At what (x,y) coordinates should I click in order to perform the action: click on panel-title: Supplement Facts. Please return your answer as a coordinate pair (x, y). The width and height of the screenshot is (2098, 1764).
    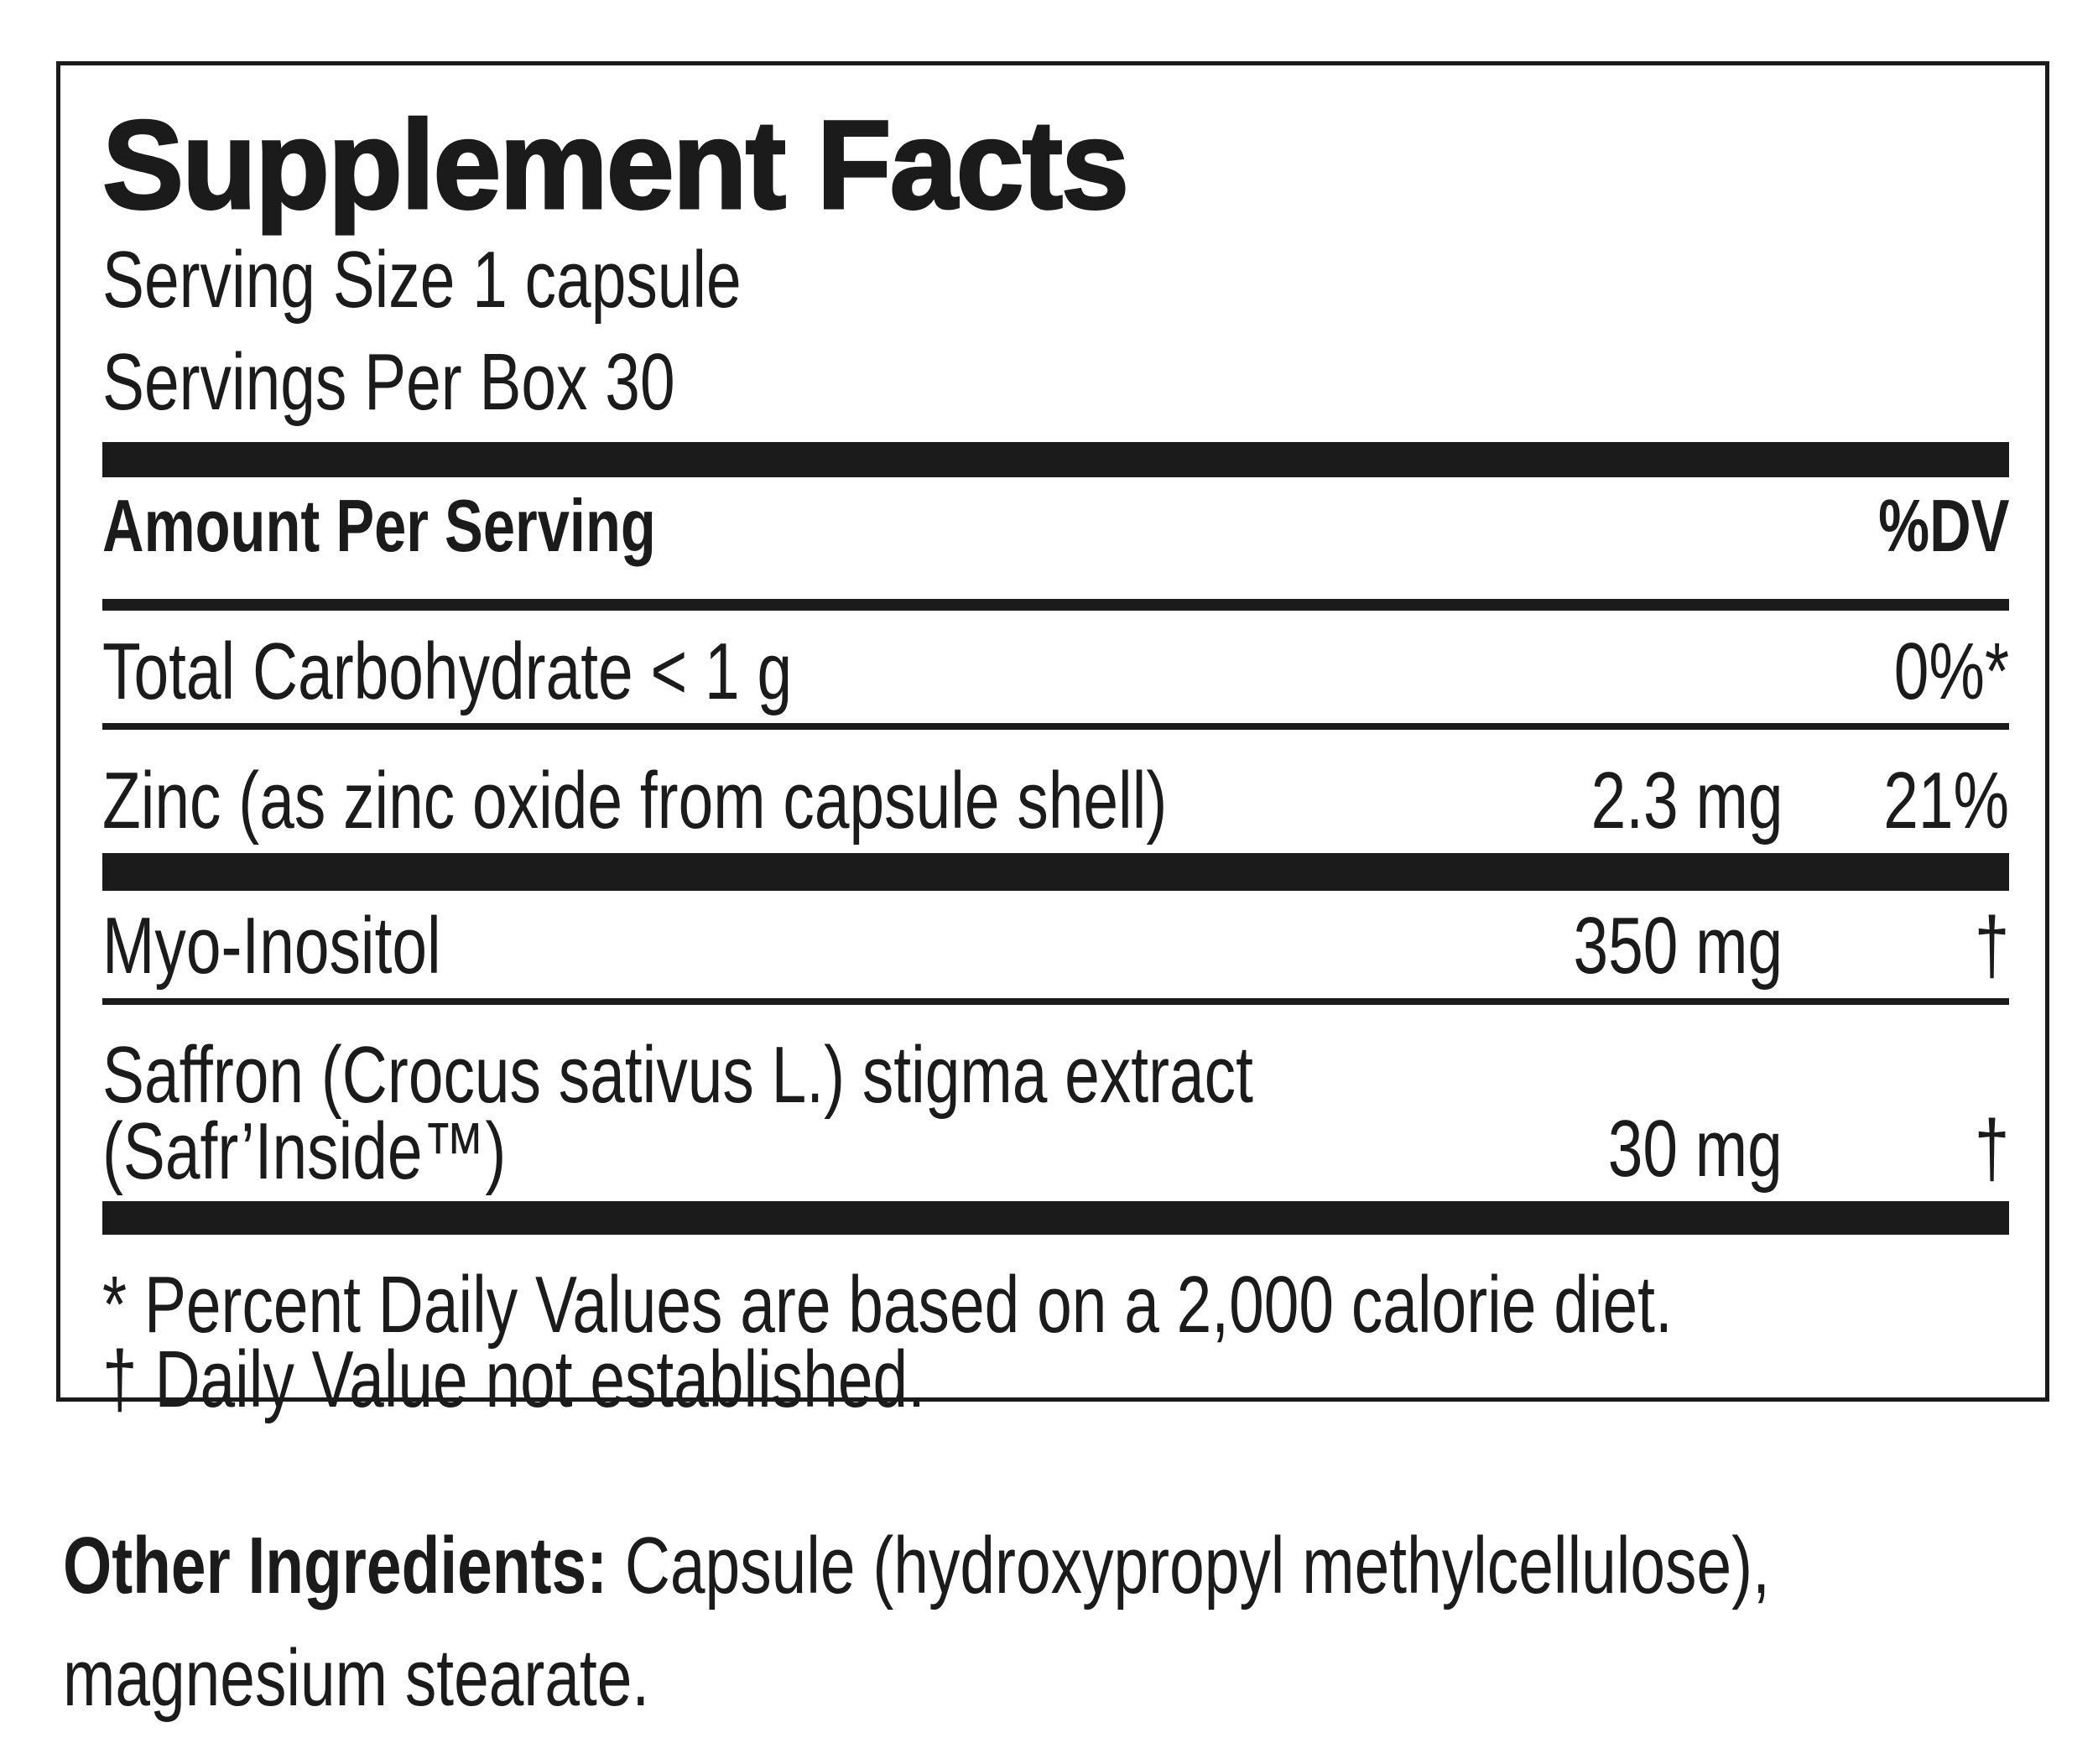
    Looking at the image, I should click on (630, 164).